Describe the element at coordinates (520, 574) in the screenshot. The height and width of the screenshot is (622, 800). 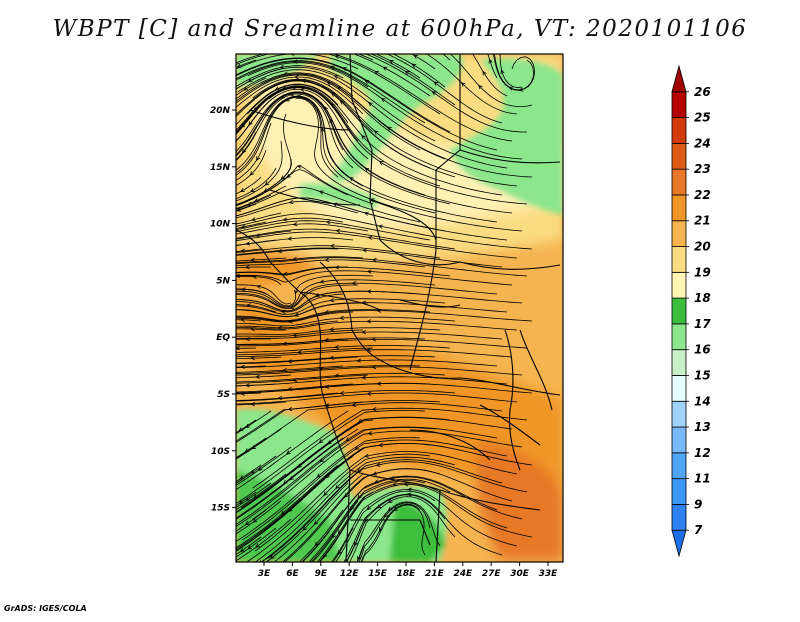
I see `lon-tick-label: 30E` at that location.